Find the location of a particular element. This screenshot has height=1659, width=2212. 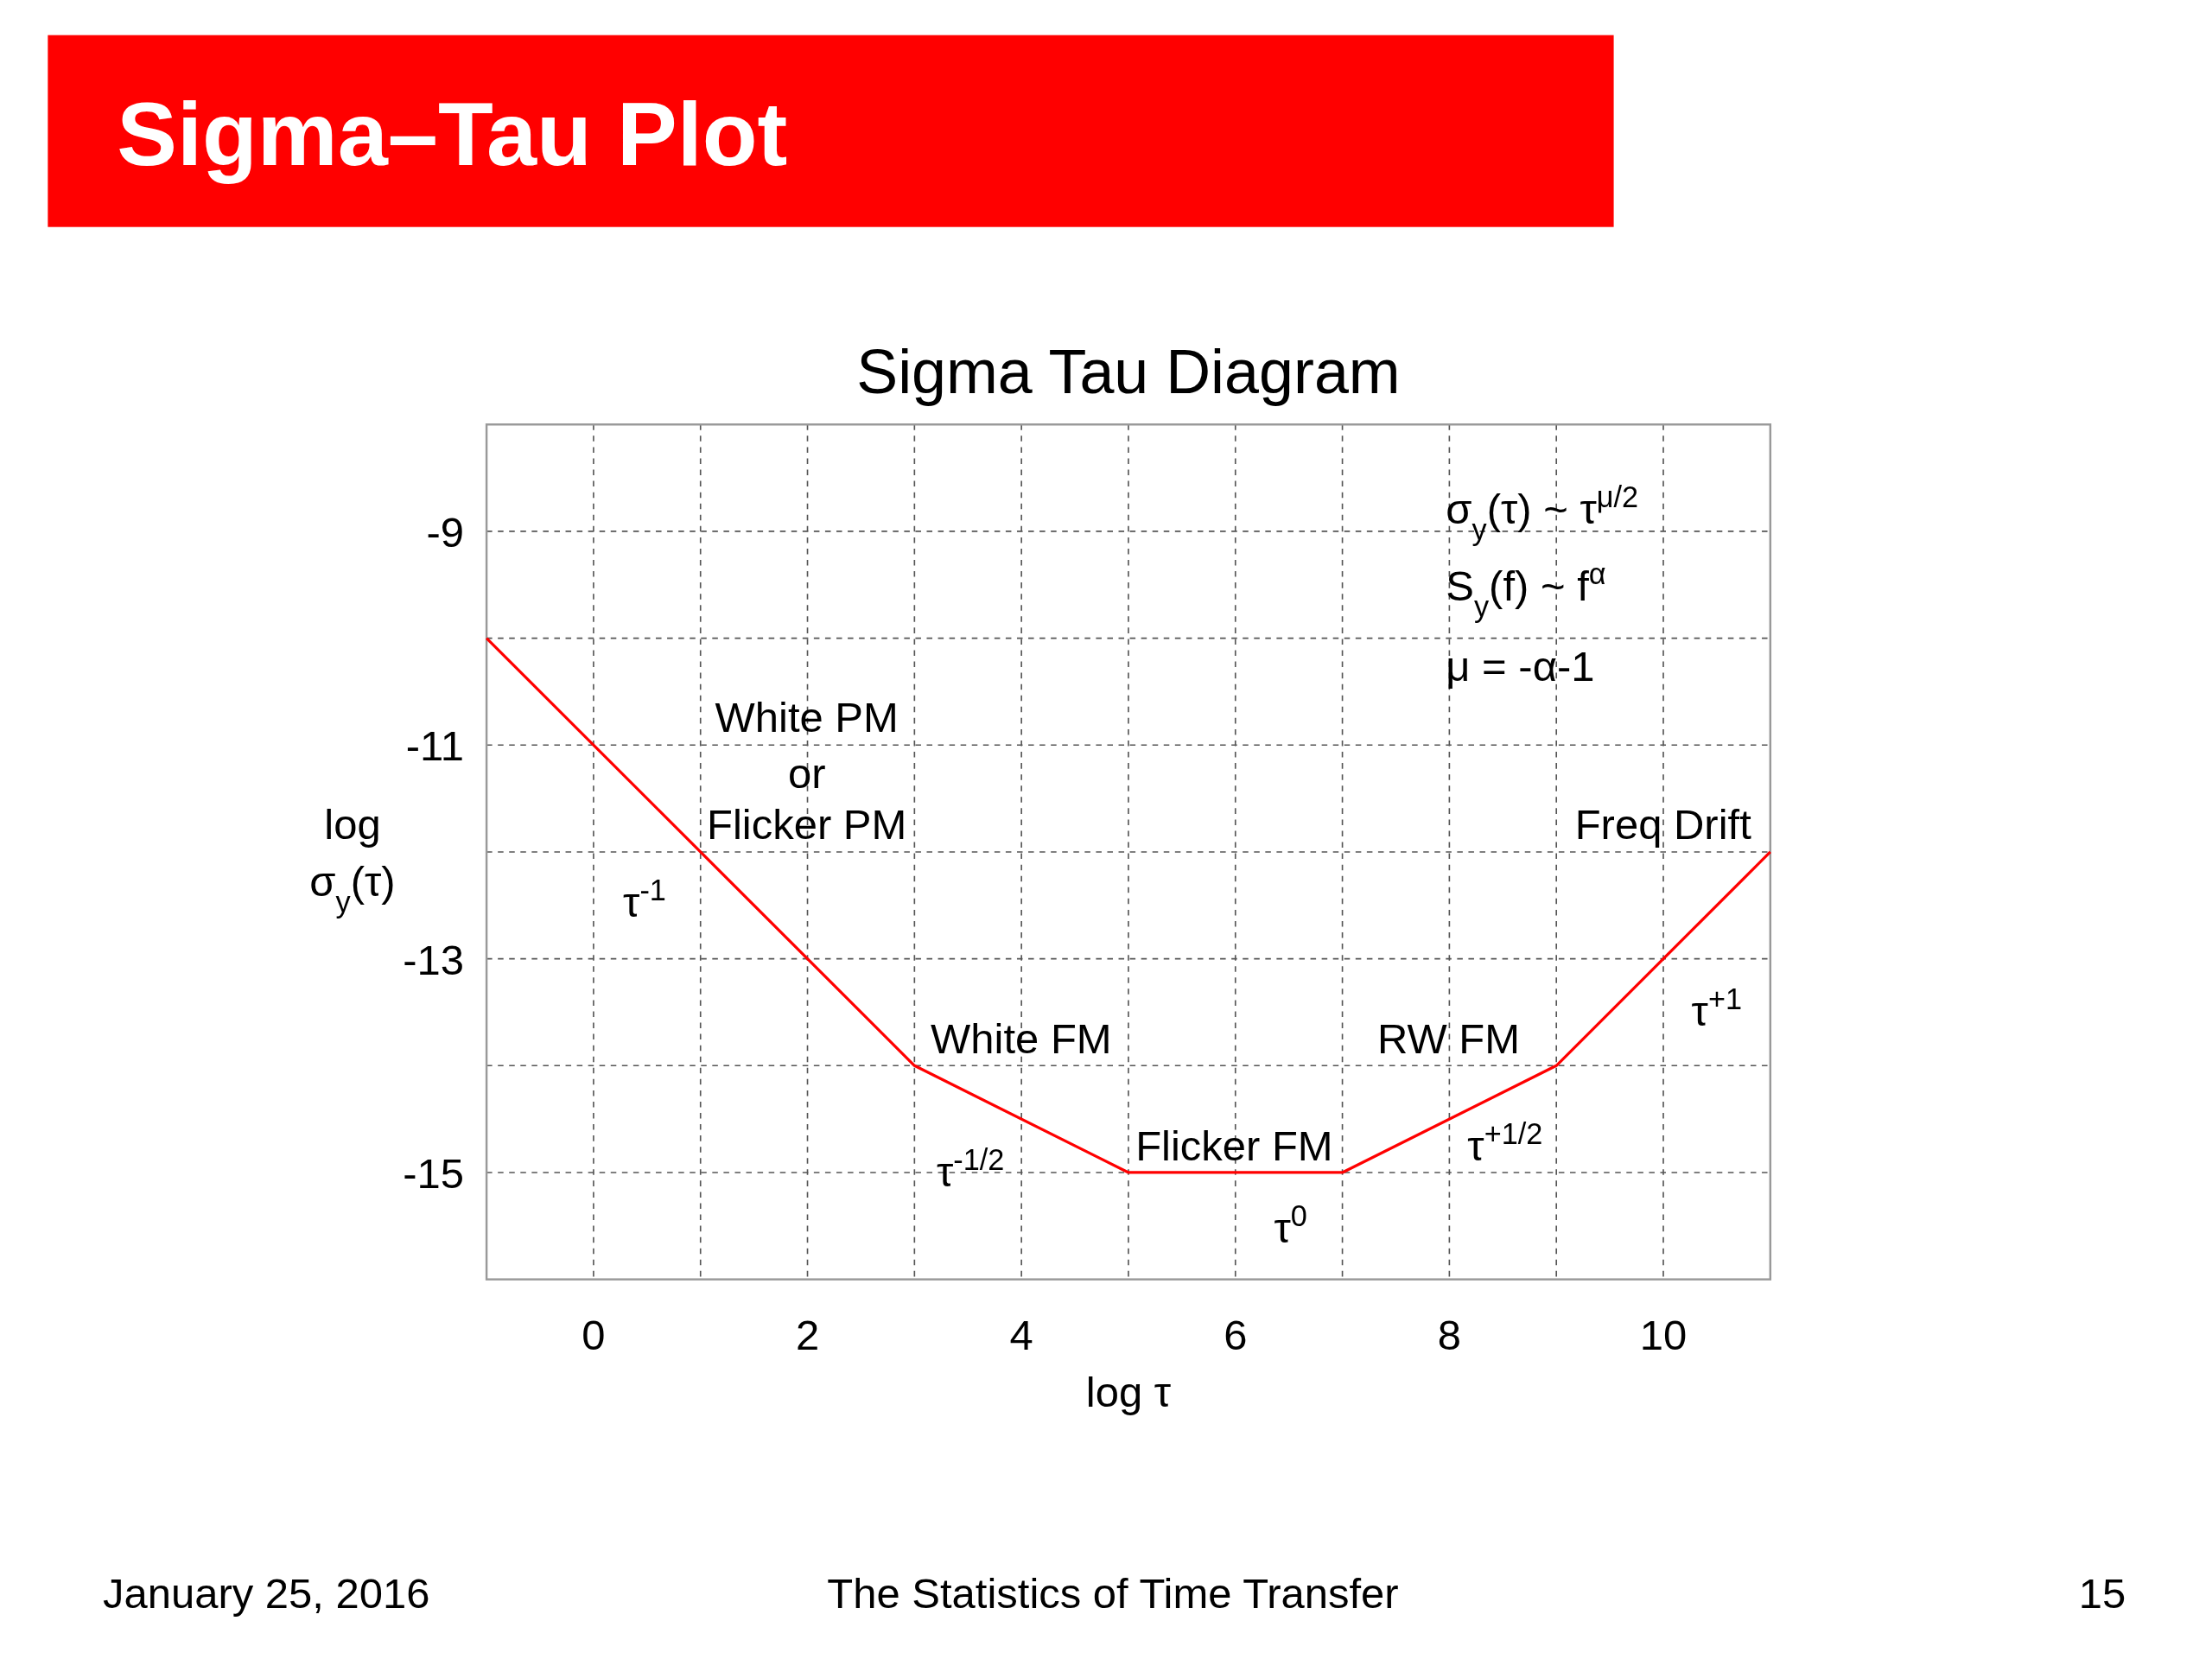

annotation: τ$^{-1}$ is located at coordinates (644, 900).